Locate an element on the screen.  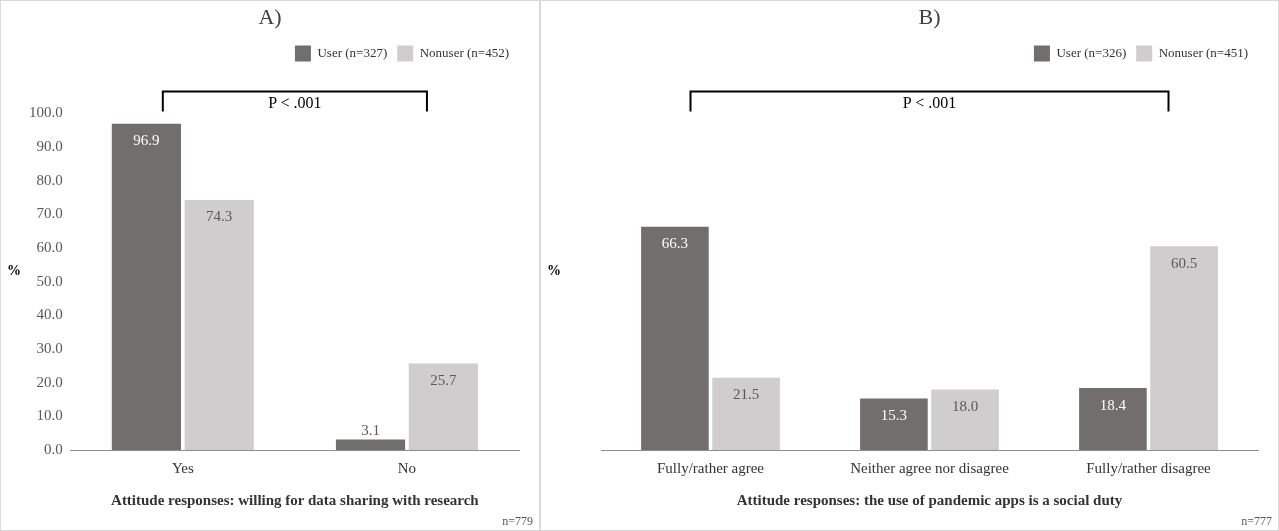
data-label: 96.9 is located at coordinates (146, 140).